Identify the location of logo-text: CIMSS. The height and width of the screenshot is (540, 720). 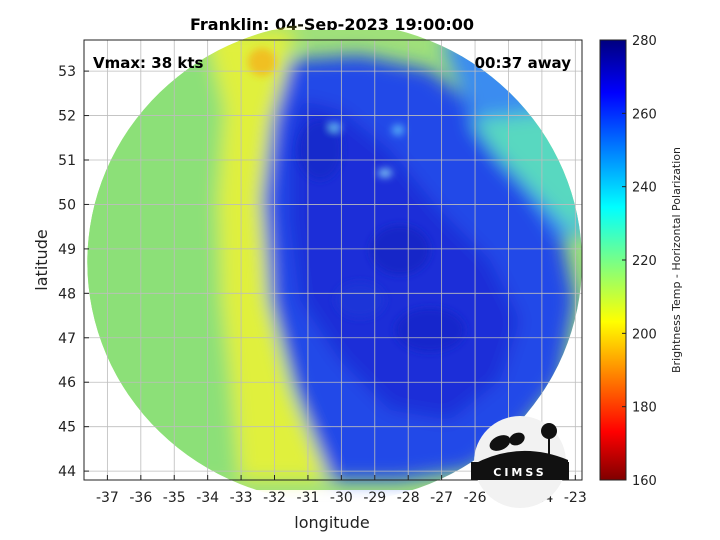
(519, 472).